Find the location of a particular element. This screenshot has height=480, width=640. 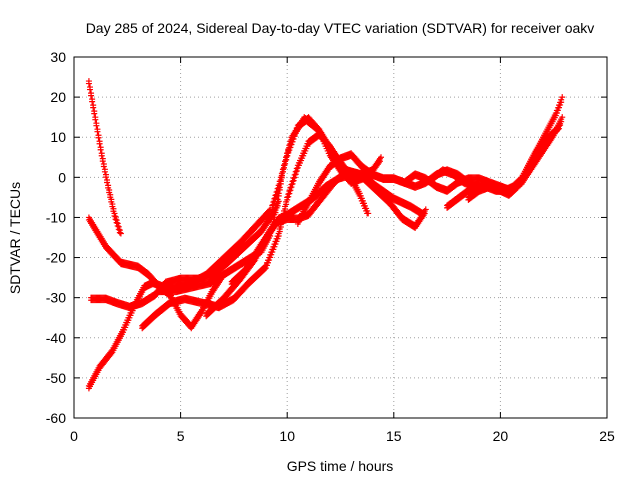

series-track-a is located at coordinates (104, 157).